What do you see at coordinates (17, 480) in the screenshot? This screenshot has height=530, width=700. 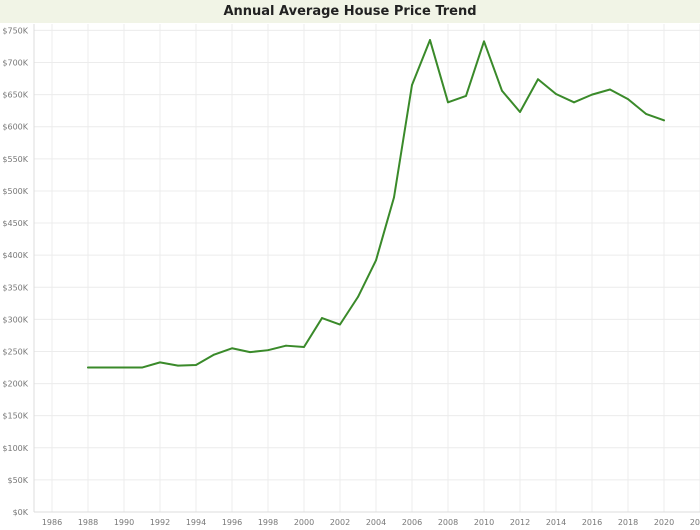 I see `y-tick-label: $50K` at bounding box center [17, 480].